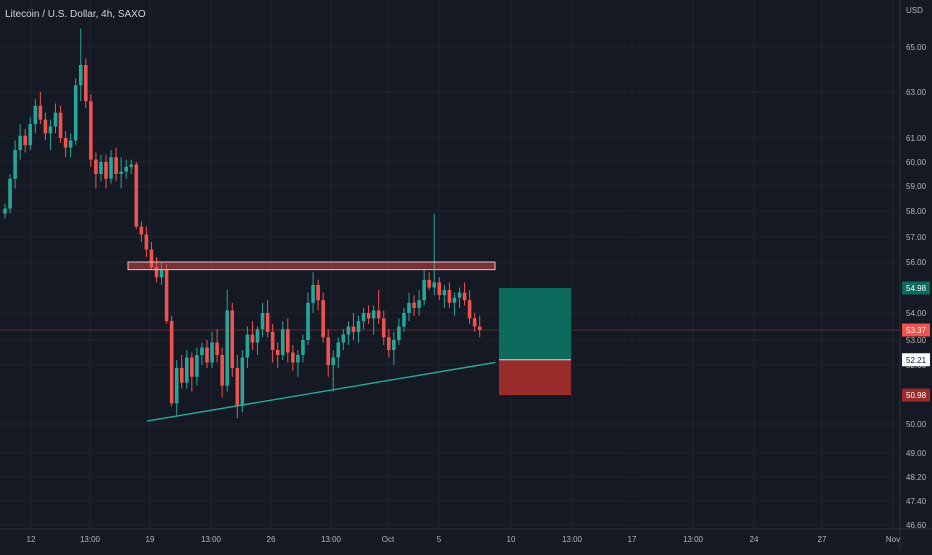 The image size is (932, 555). What do you see at coordinates (211, 539) in the screenshot?
I see `time-tick-label: 13:00` at bounding box center [211, 539].